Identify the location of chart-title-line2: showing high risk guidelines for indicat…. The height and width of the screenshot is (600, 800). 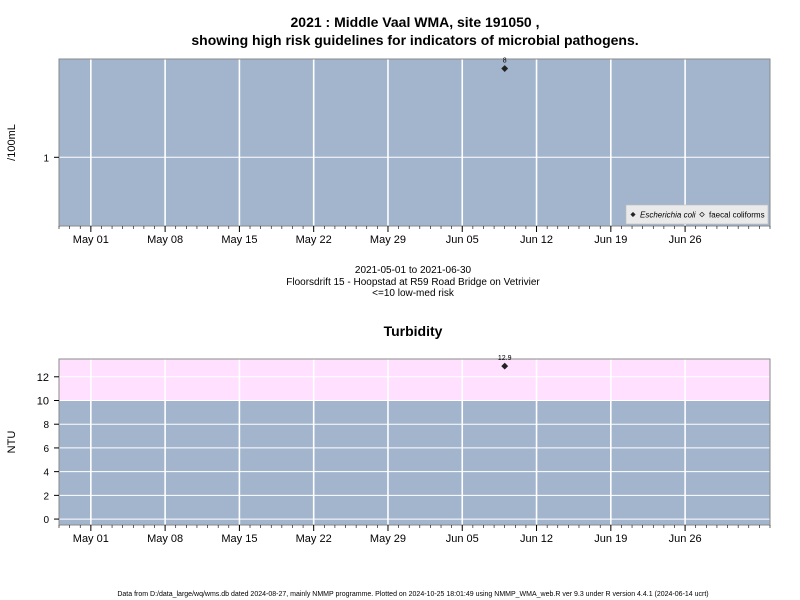
(414, 40).